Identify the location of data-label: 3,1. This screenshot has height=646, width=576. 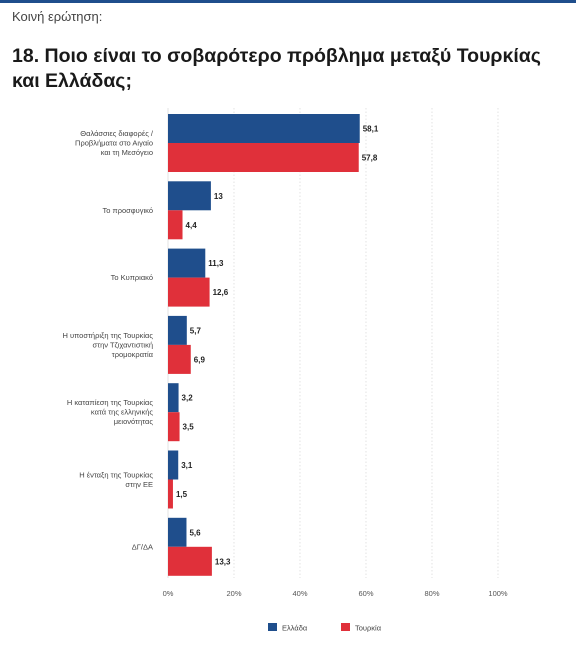
(187, 465).